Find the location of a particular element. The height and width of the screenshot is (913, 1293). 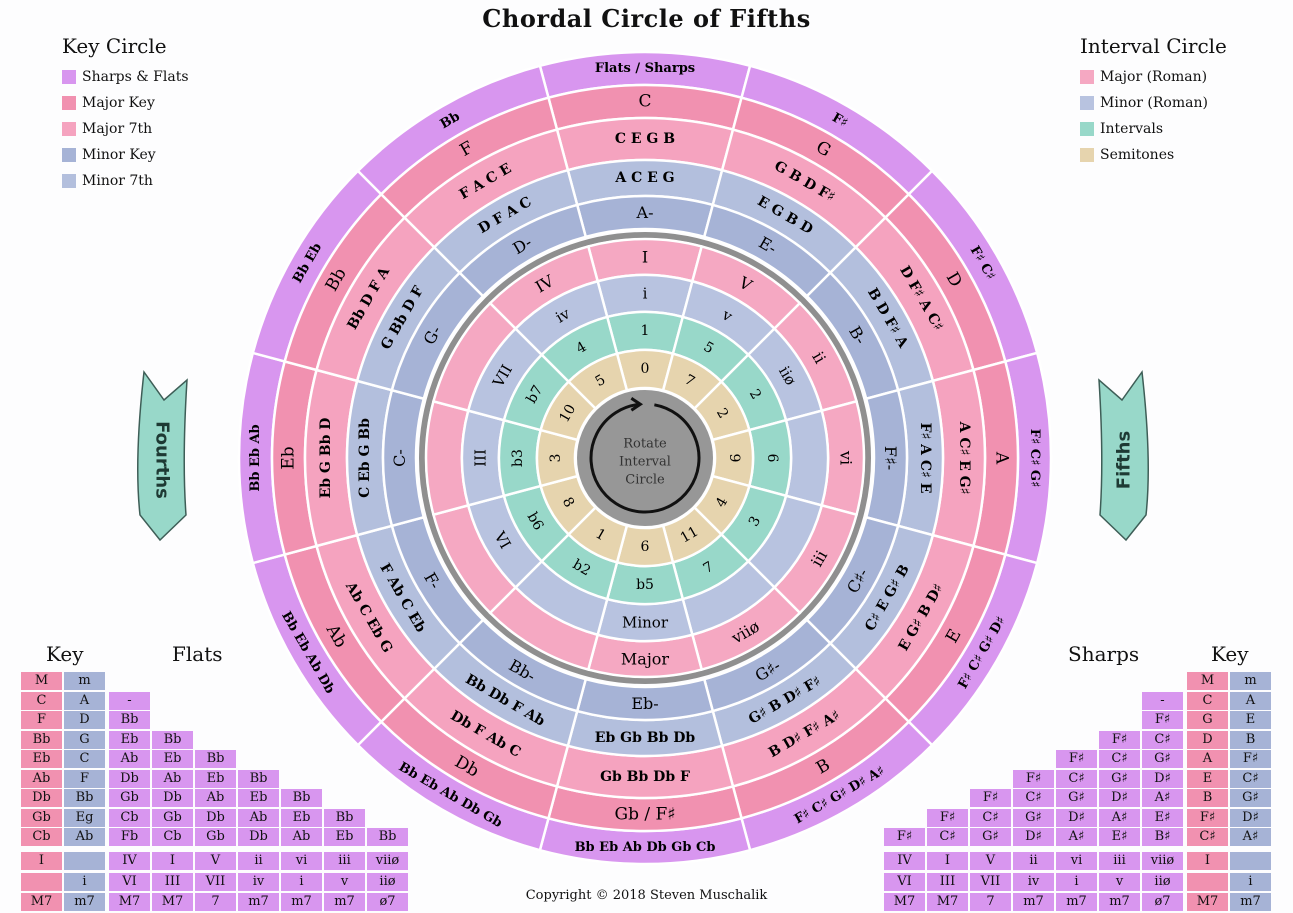

legend-label: Major 7th is located at coordinates (117, 129).